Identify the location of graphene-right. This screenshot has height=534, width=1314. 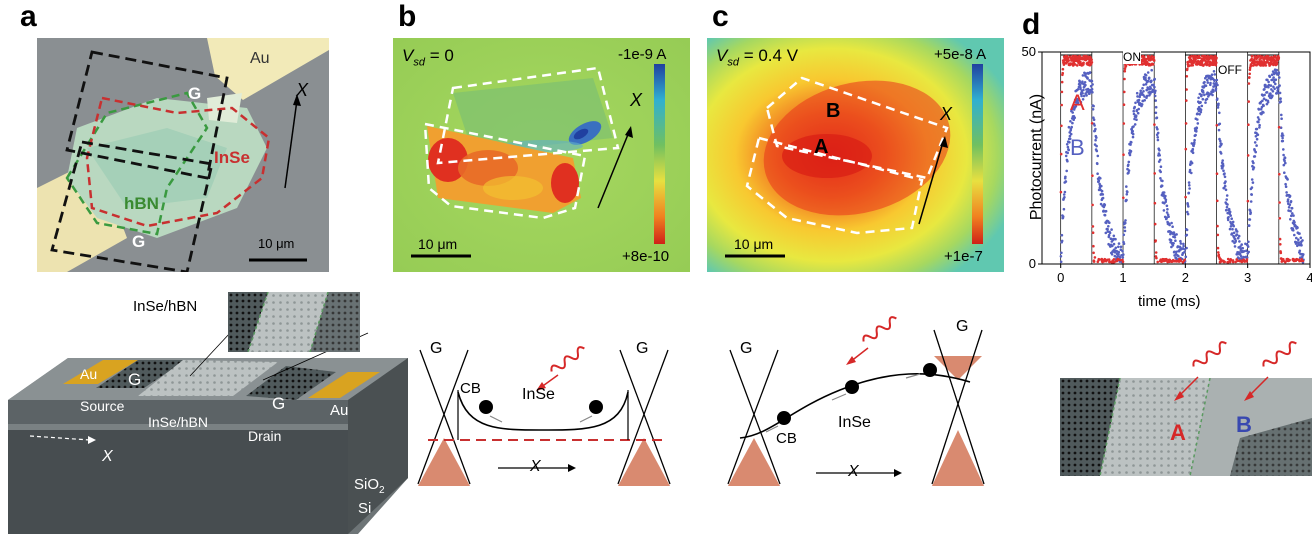
(291, 383).